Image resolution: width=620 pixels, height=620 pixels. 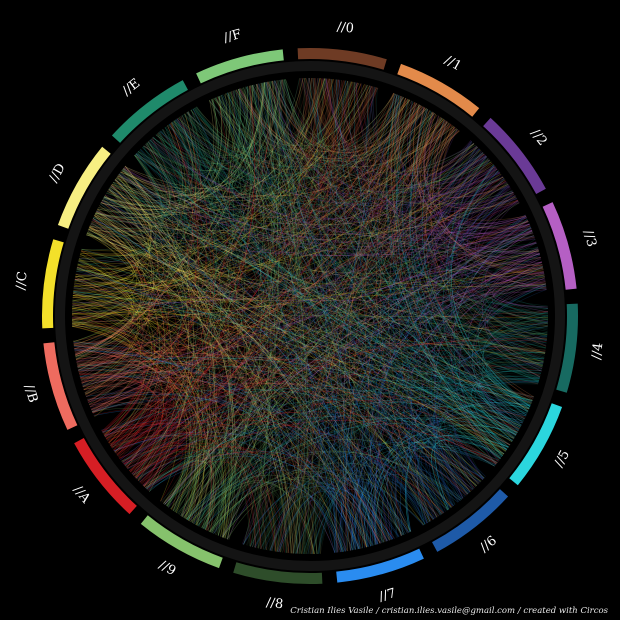 What do you see at coordinates (562, 459) in the screenshot?
I see `segment-label: //5` at bounding box center [562, 459].